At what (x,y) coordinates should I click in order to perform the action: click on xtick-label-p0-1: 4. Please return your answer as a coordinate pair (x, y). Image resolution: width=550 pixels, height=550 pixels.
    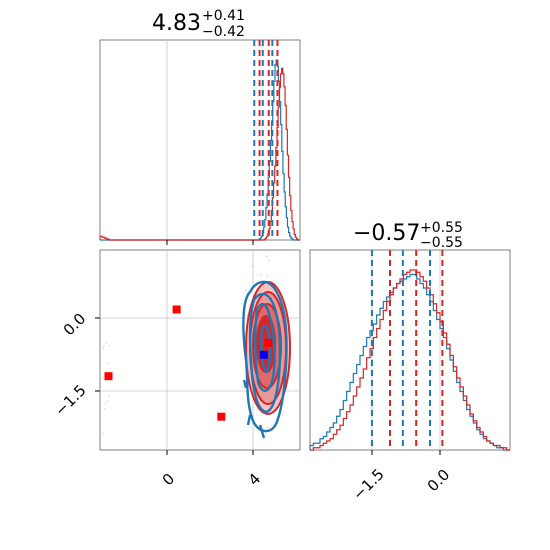
    Looking at the image, I should click on (254, 479).